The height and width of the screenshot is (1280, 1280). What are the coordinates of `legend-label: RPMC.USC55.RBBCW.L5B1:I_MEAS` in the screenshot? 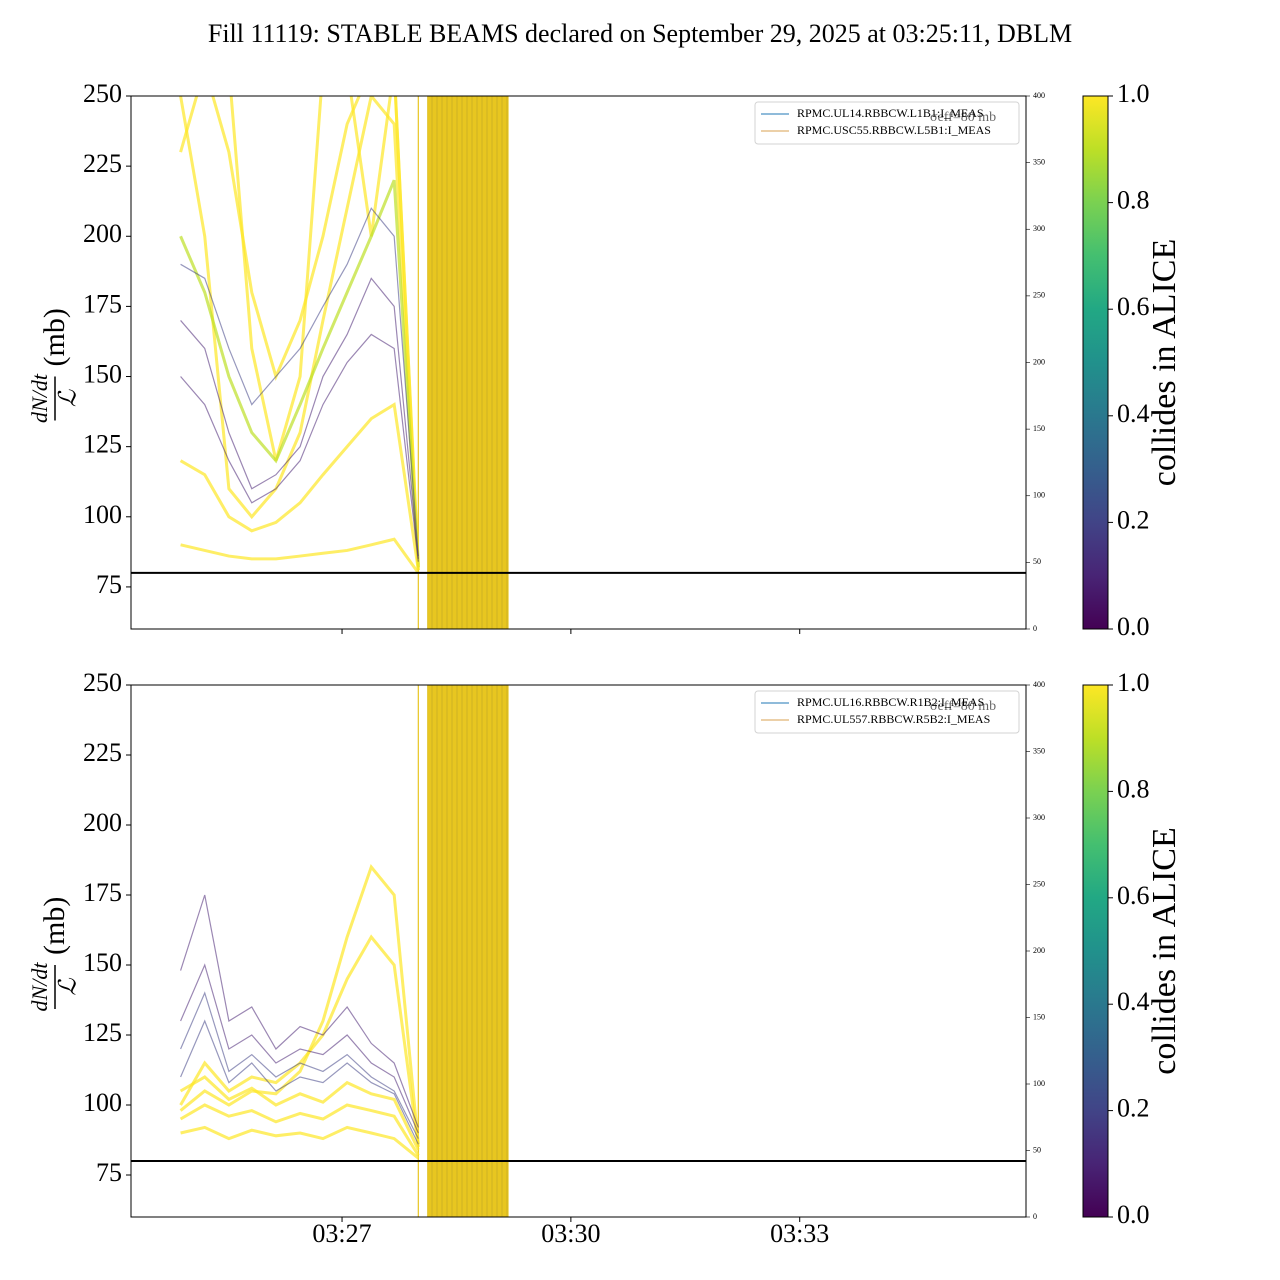 It's located at (894, 130).